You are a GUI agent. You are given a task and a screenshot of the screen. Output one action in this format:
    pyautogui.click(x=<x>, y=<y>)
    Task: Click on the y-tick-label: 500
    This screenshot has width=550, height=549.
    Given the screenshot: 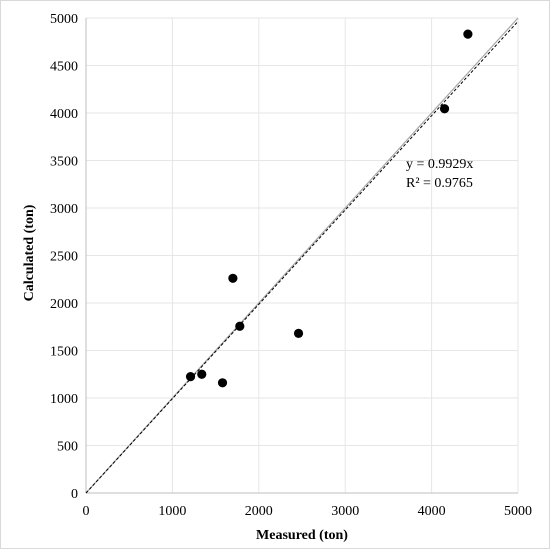 What is the action you would take?
    pyautogui.click(x=67, y=447)
    